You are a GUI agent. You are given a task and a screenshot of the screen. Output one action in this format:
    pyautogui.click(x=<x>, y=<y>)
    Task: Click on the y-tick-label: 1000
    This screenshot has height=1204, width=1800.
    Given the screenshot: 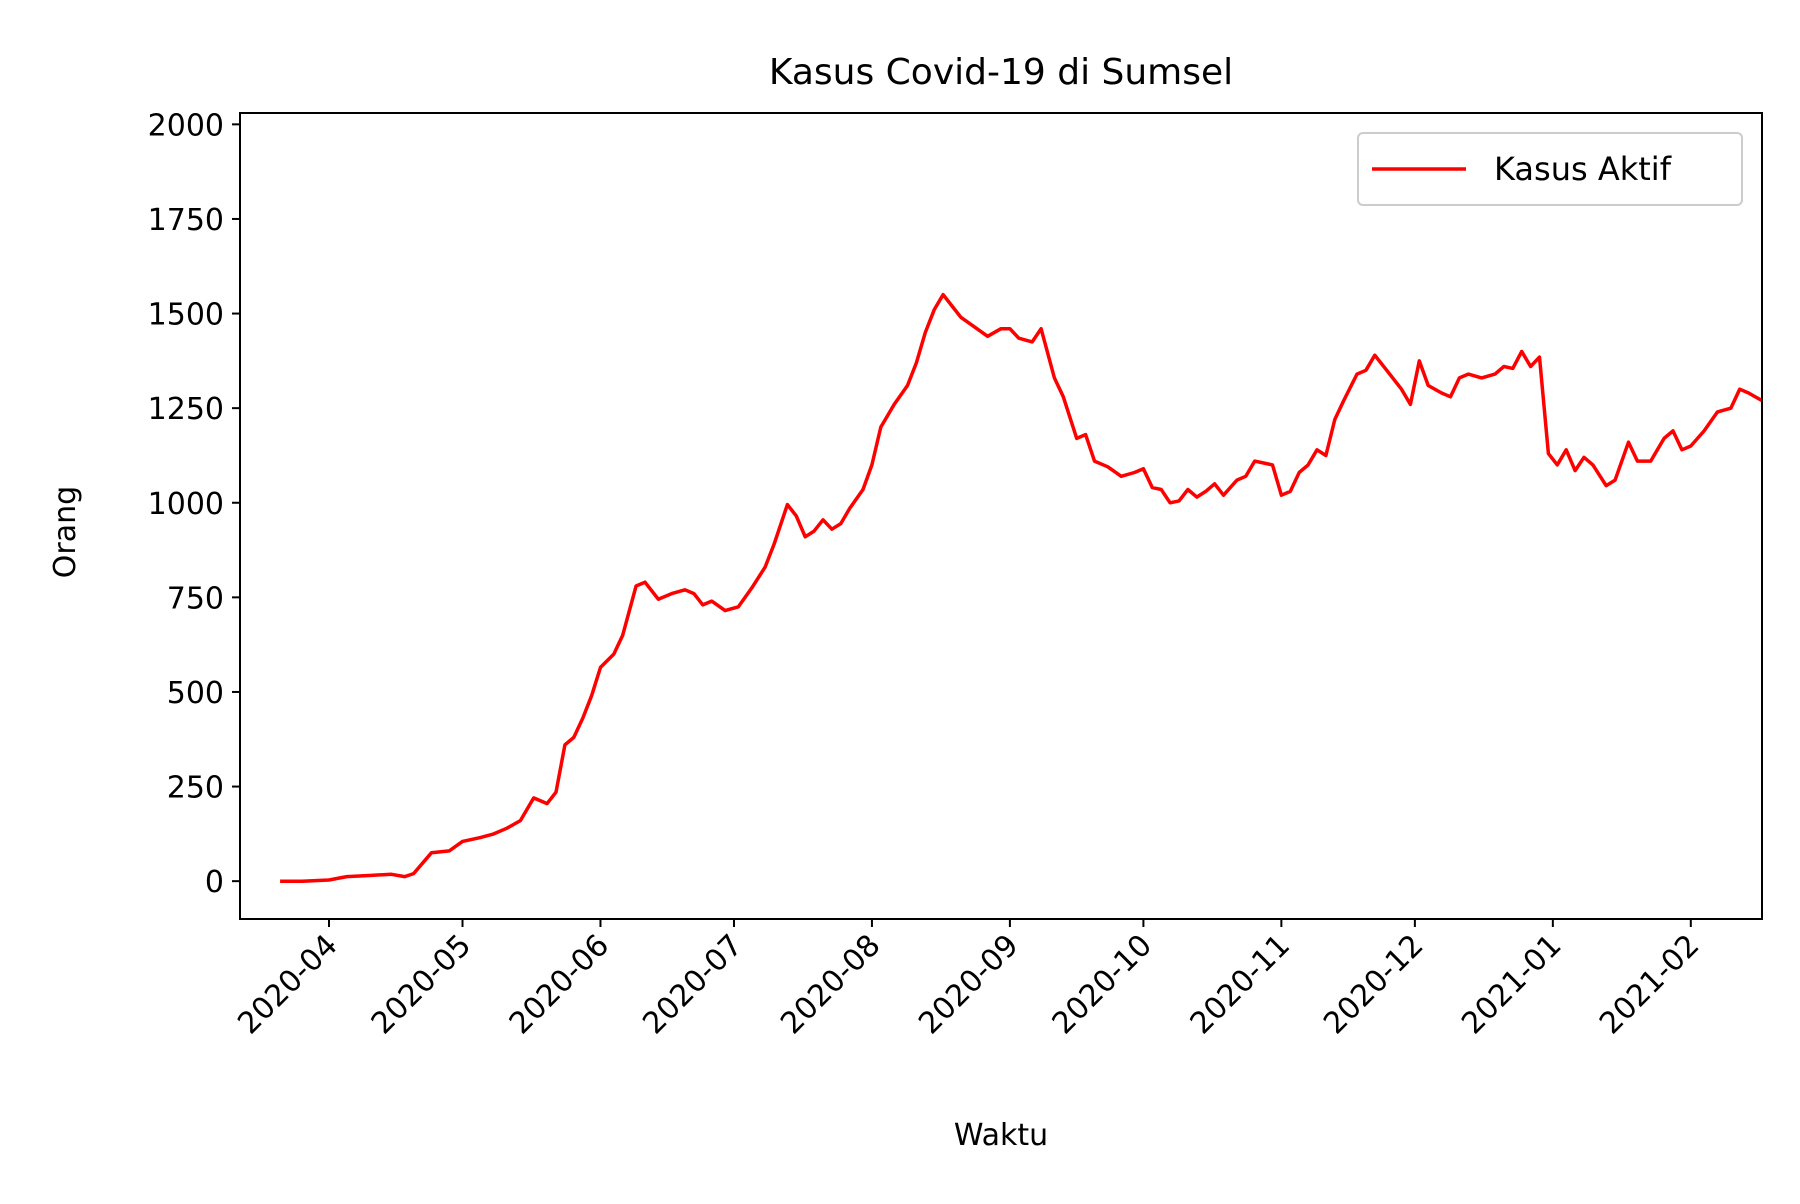 What is the action you would take?
    pyautogui.click(x=186, y=504)
    